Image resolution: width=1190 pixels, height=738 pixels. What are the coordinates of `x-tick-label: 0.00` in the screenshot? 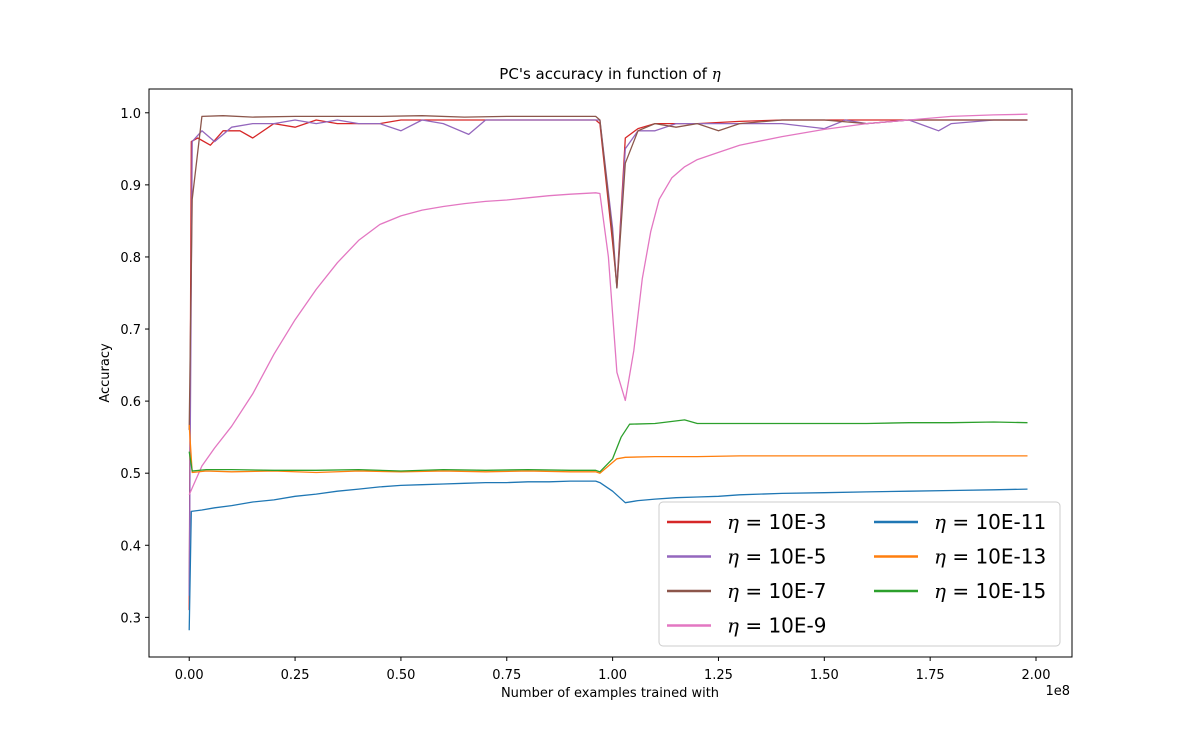 It's located at (189, 675).